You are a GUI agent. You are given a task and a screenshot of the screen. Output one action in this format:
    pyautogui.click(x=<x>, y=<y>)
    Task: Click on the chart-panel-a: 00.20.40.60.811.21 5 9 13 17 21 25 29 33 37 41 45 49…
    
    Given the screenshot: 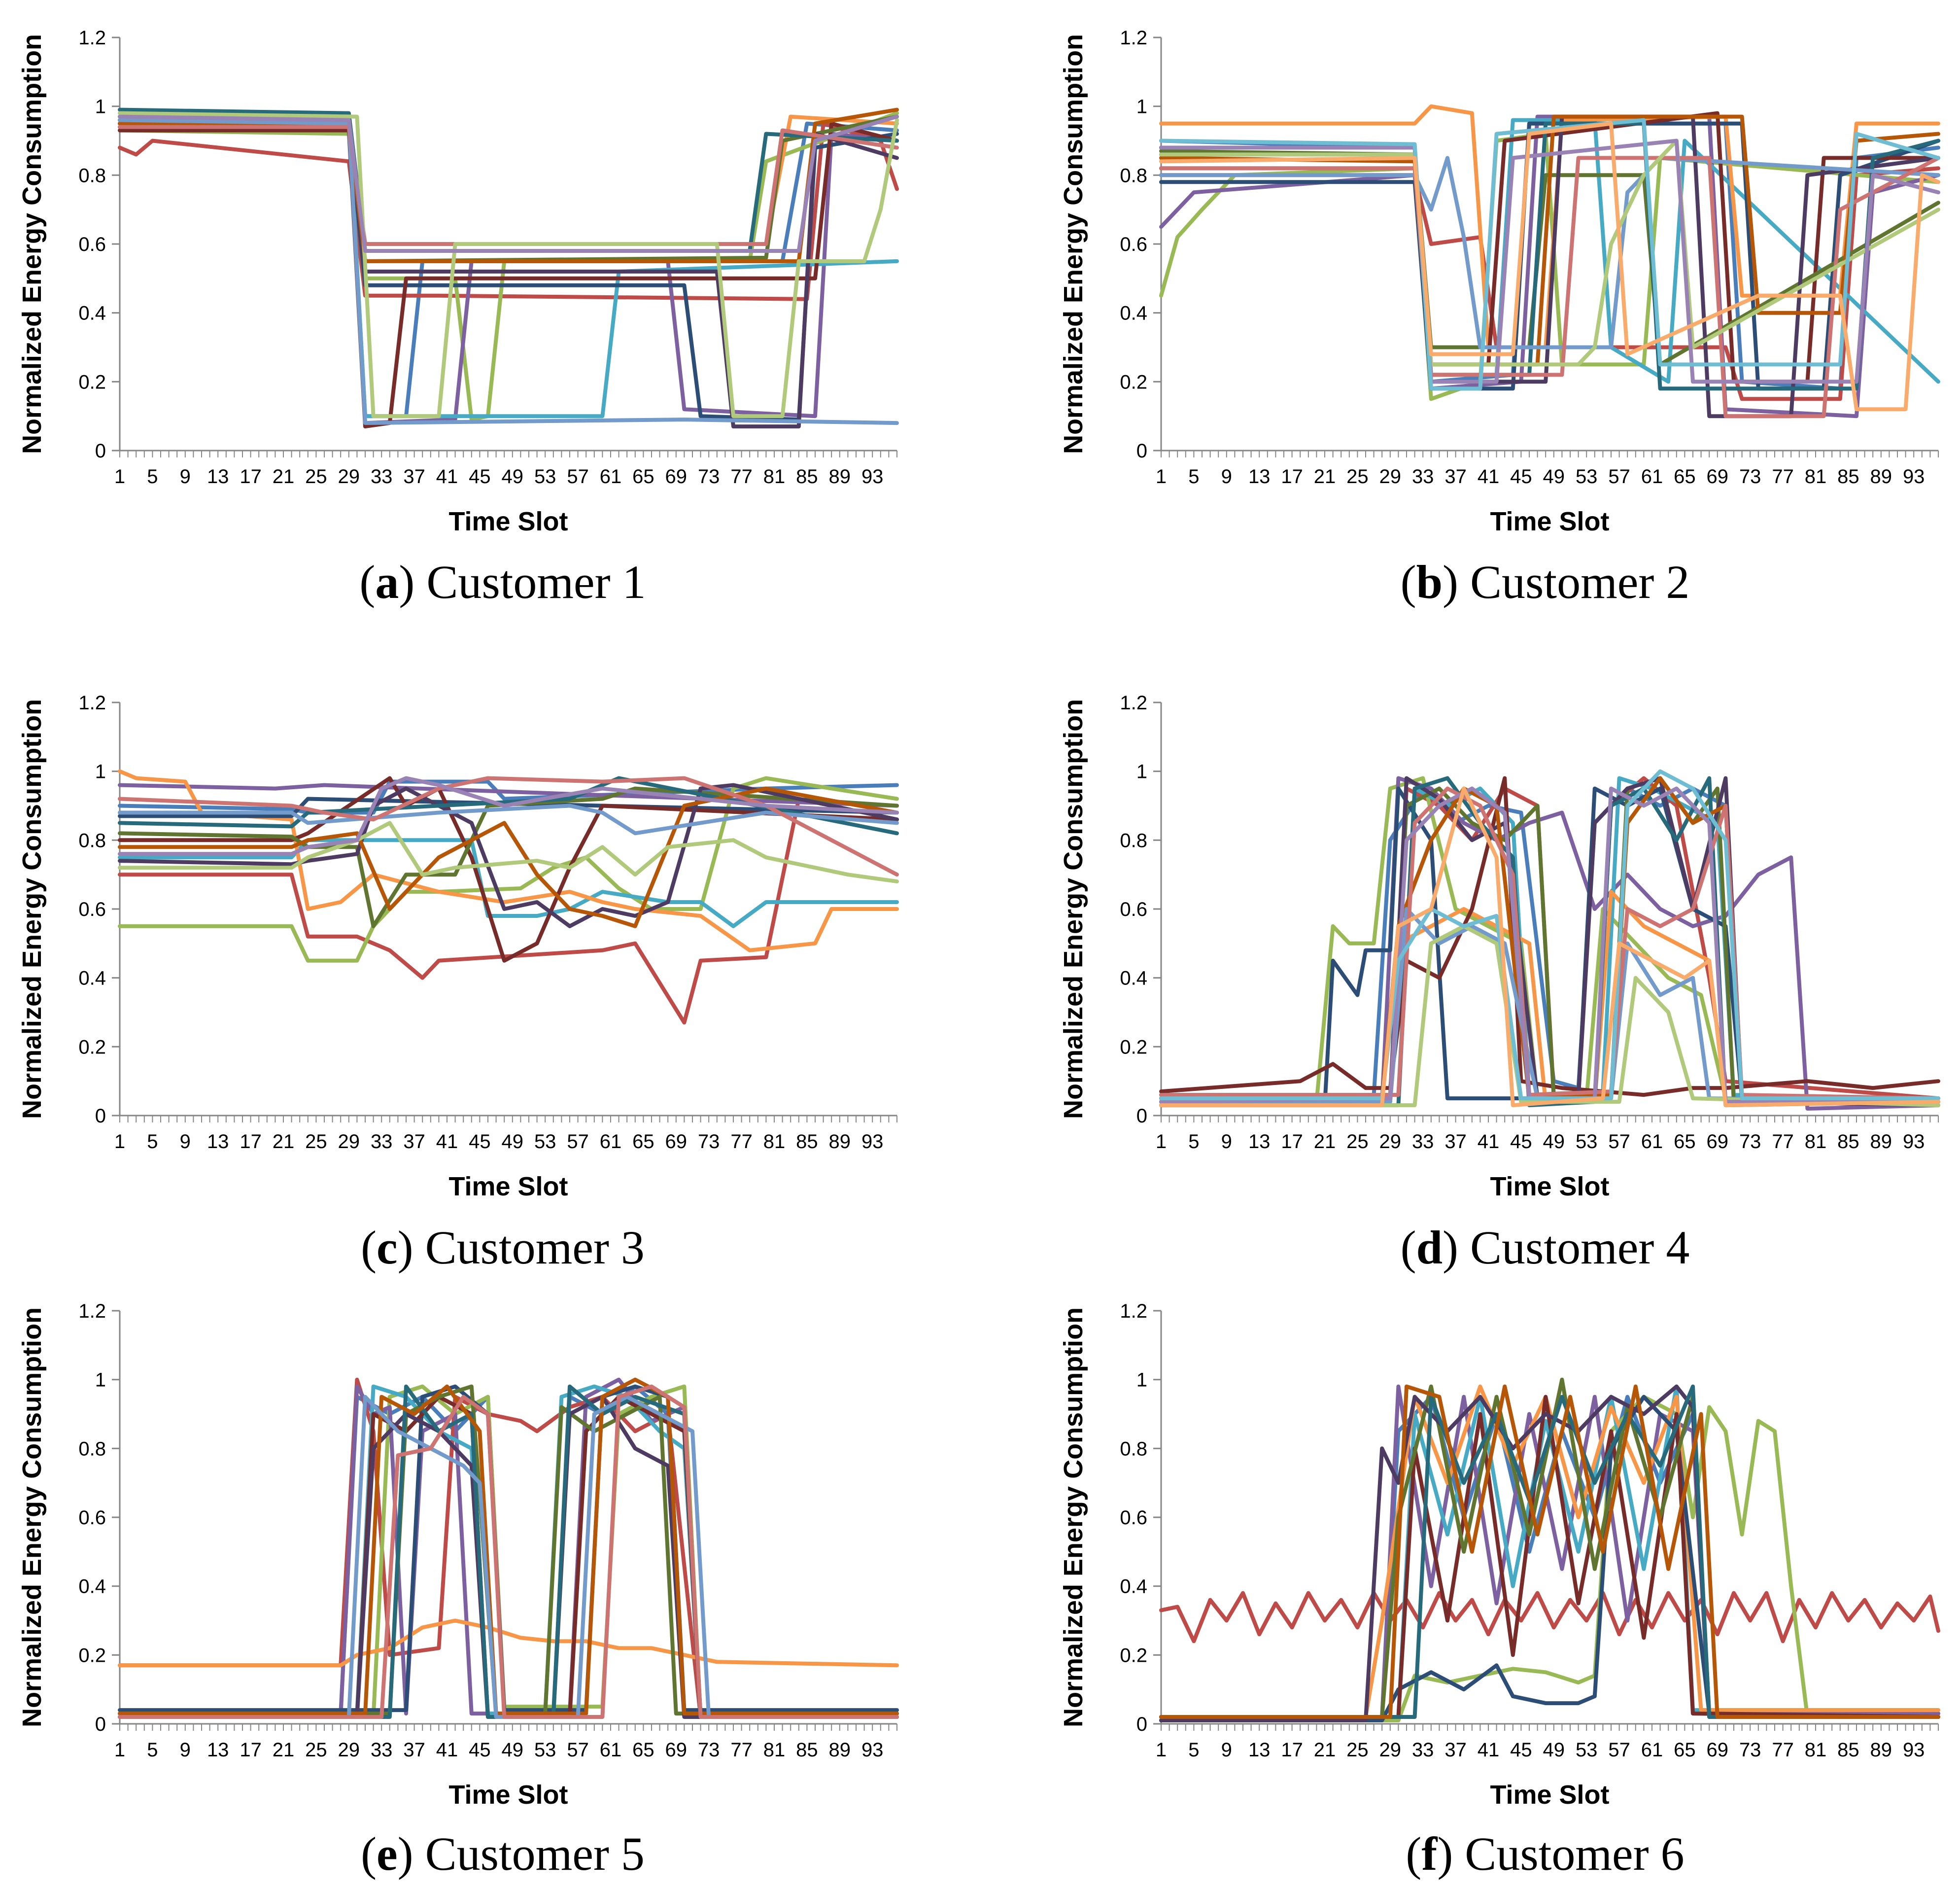 What is the action you would take?
    pyautogui.click(x=458, y=281)
    